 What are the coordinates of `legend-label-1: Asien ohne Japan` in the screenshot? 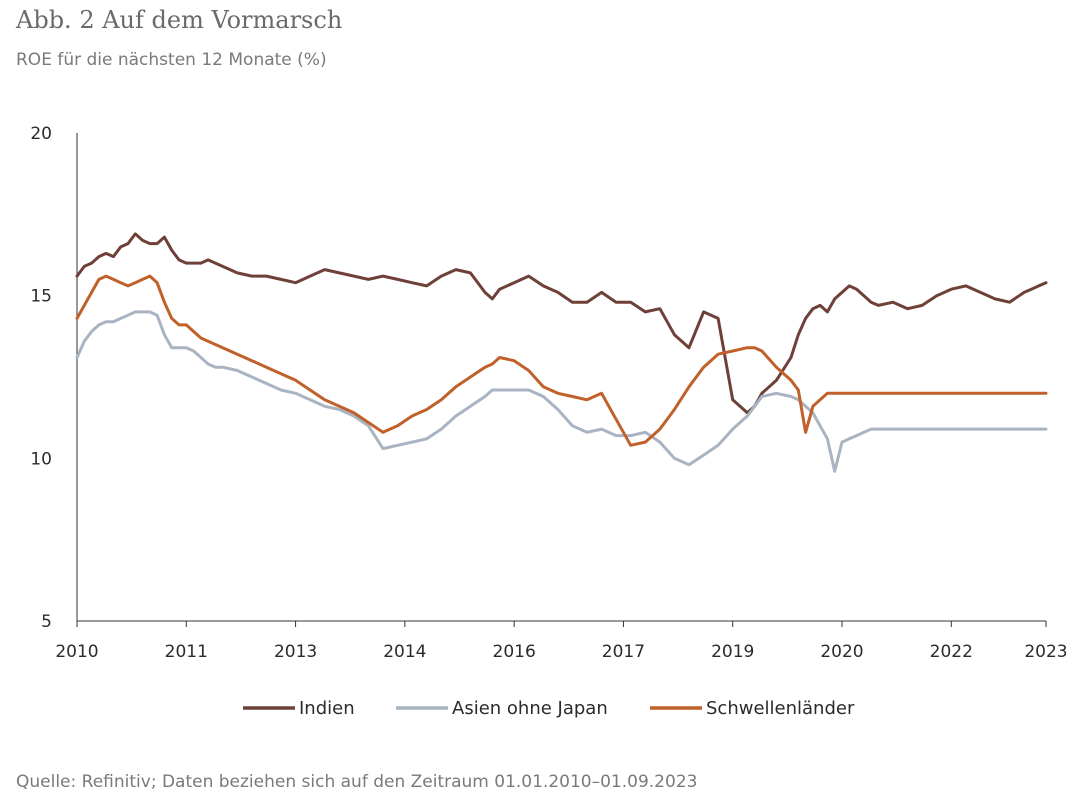 It's located at (530, 708).